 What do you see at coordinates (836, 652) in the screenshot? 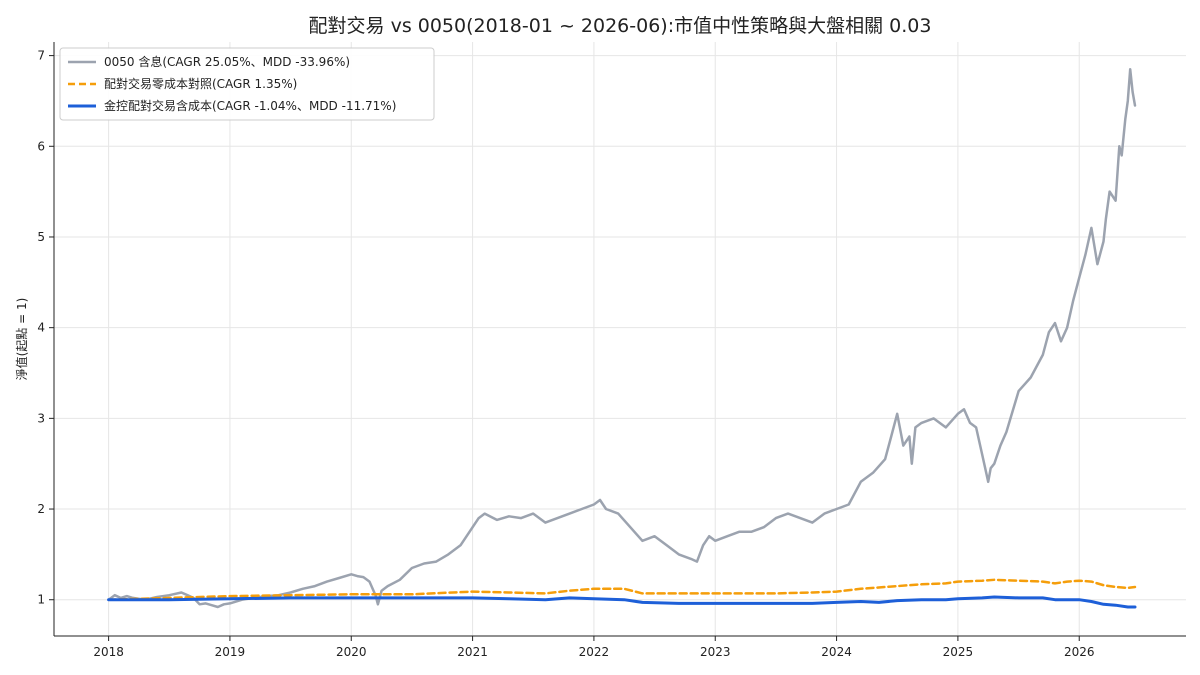
I see `x-tick-label: 2024` at bounding box center [836, 652].